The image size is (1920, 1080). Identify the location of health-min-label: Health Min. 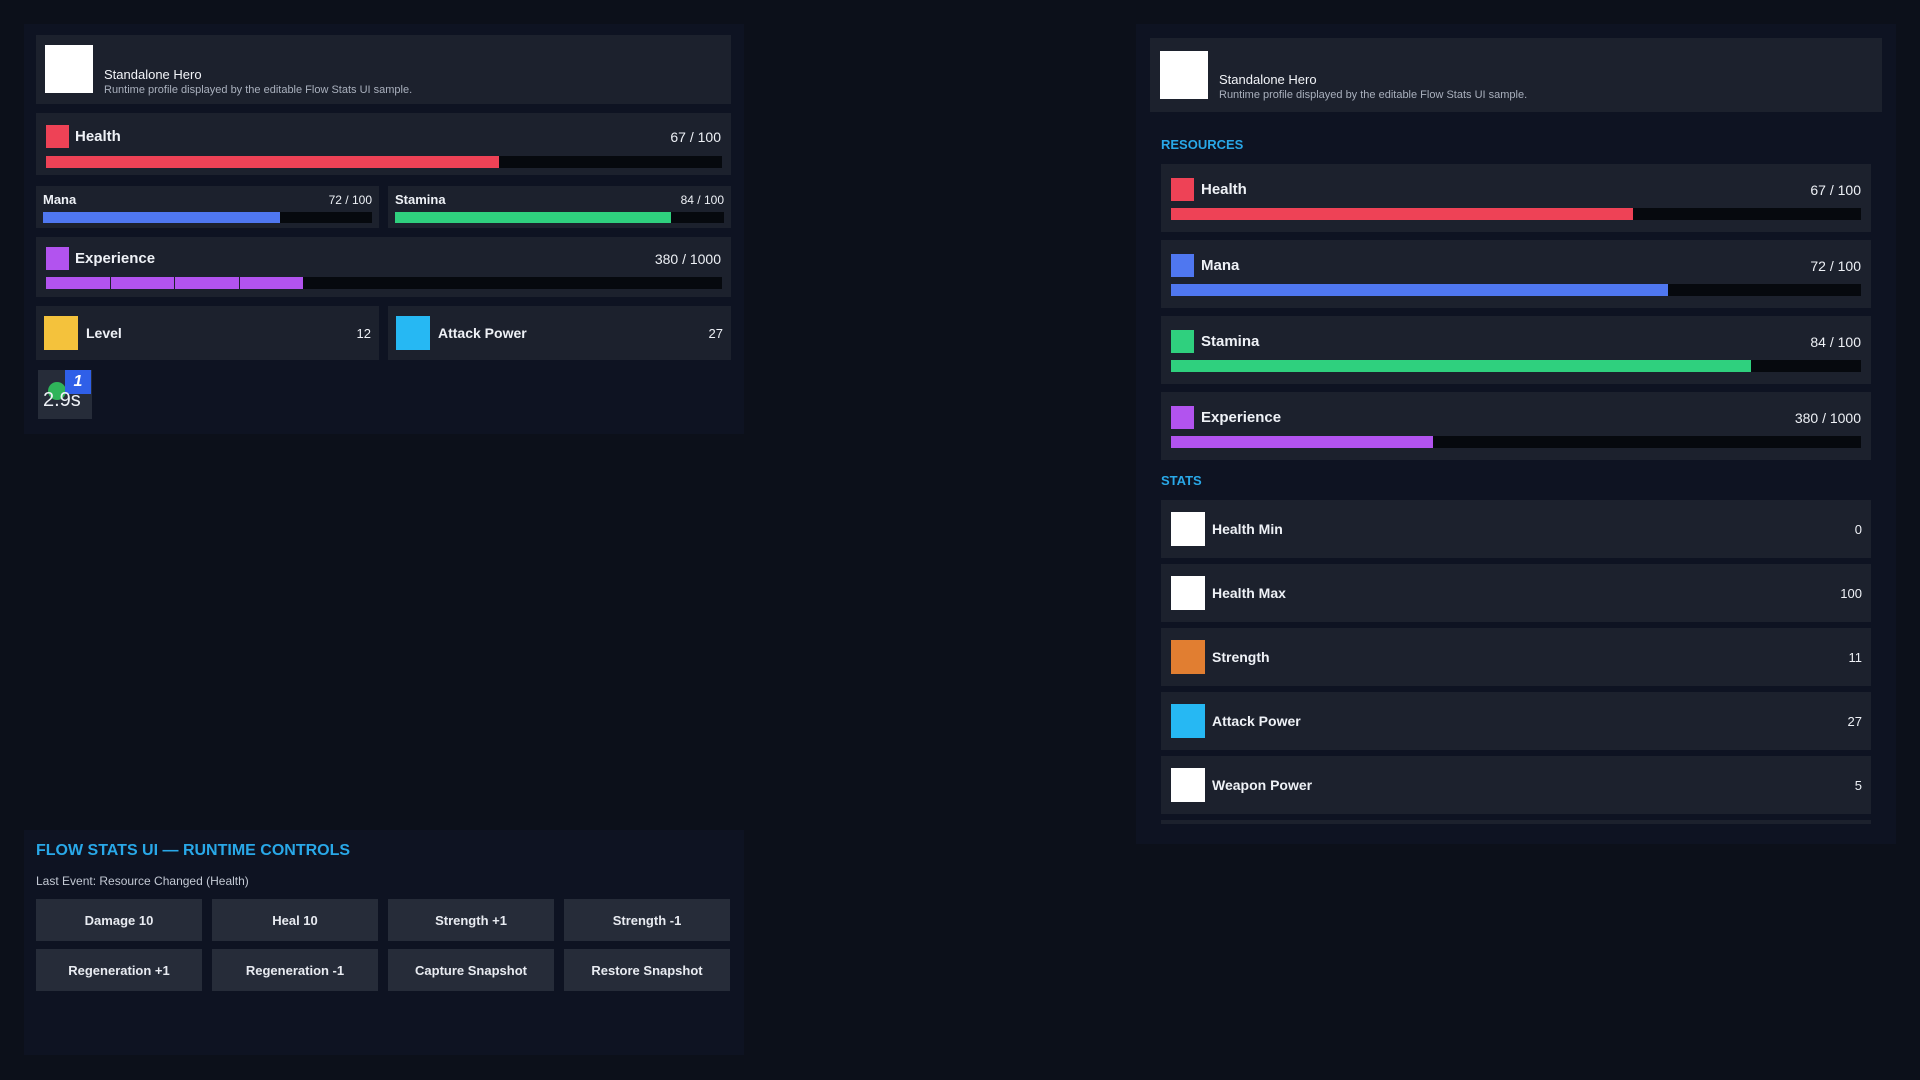
(1247, 529).